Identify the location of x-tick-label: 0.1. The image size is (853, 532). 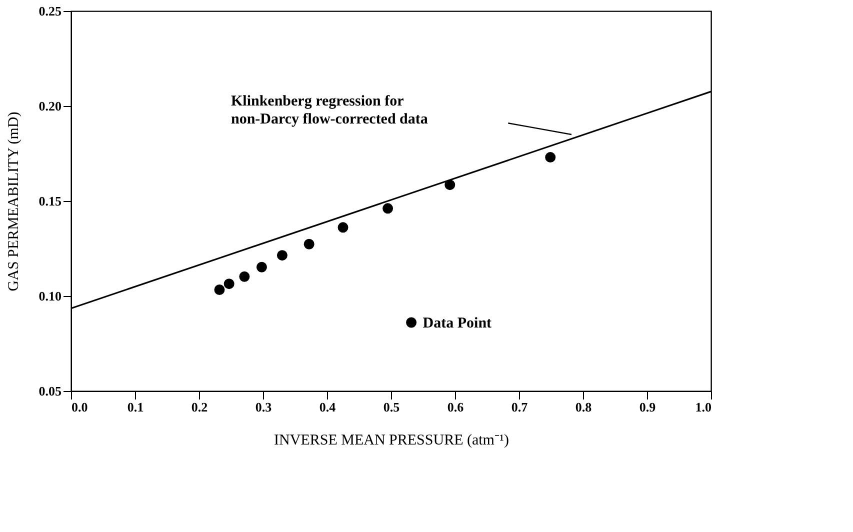
(135, 407).